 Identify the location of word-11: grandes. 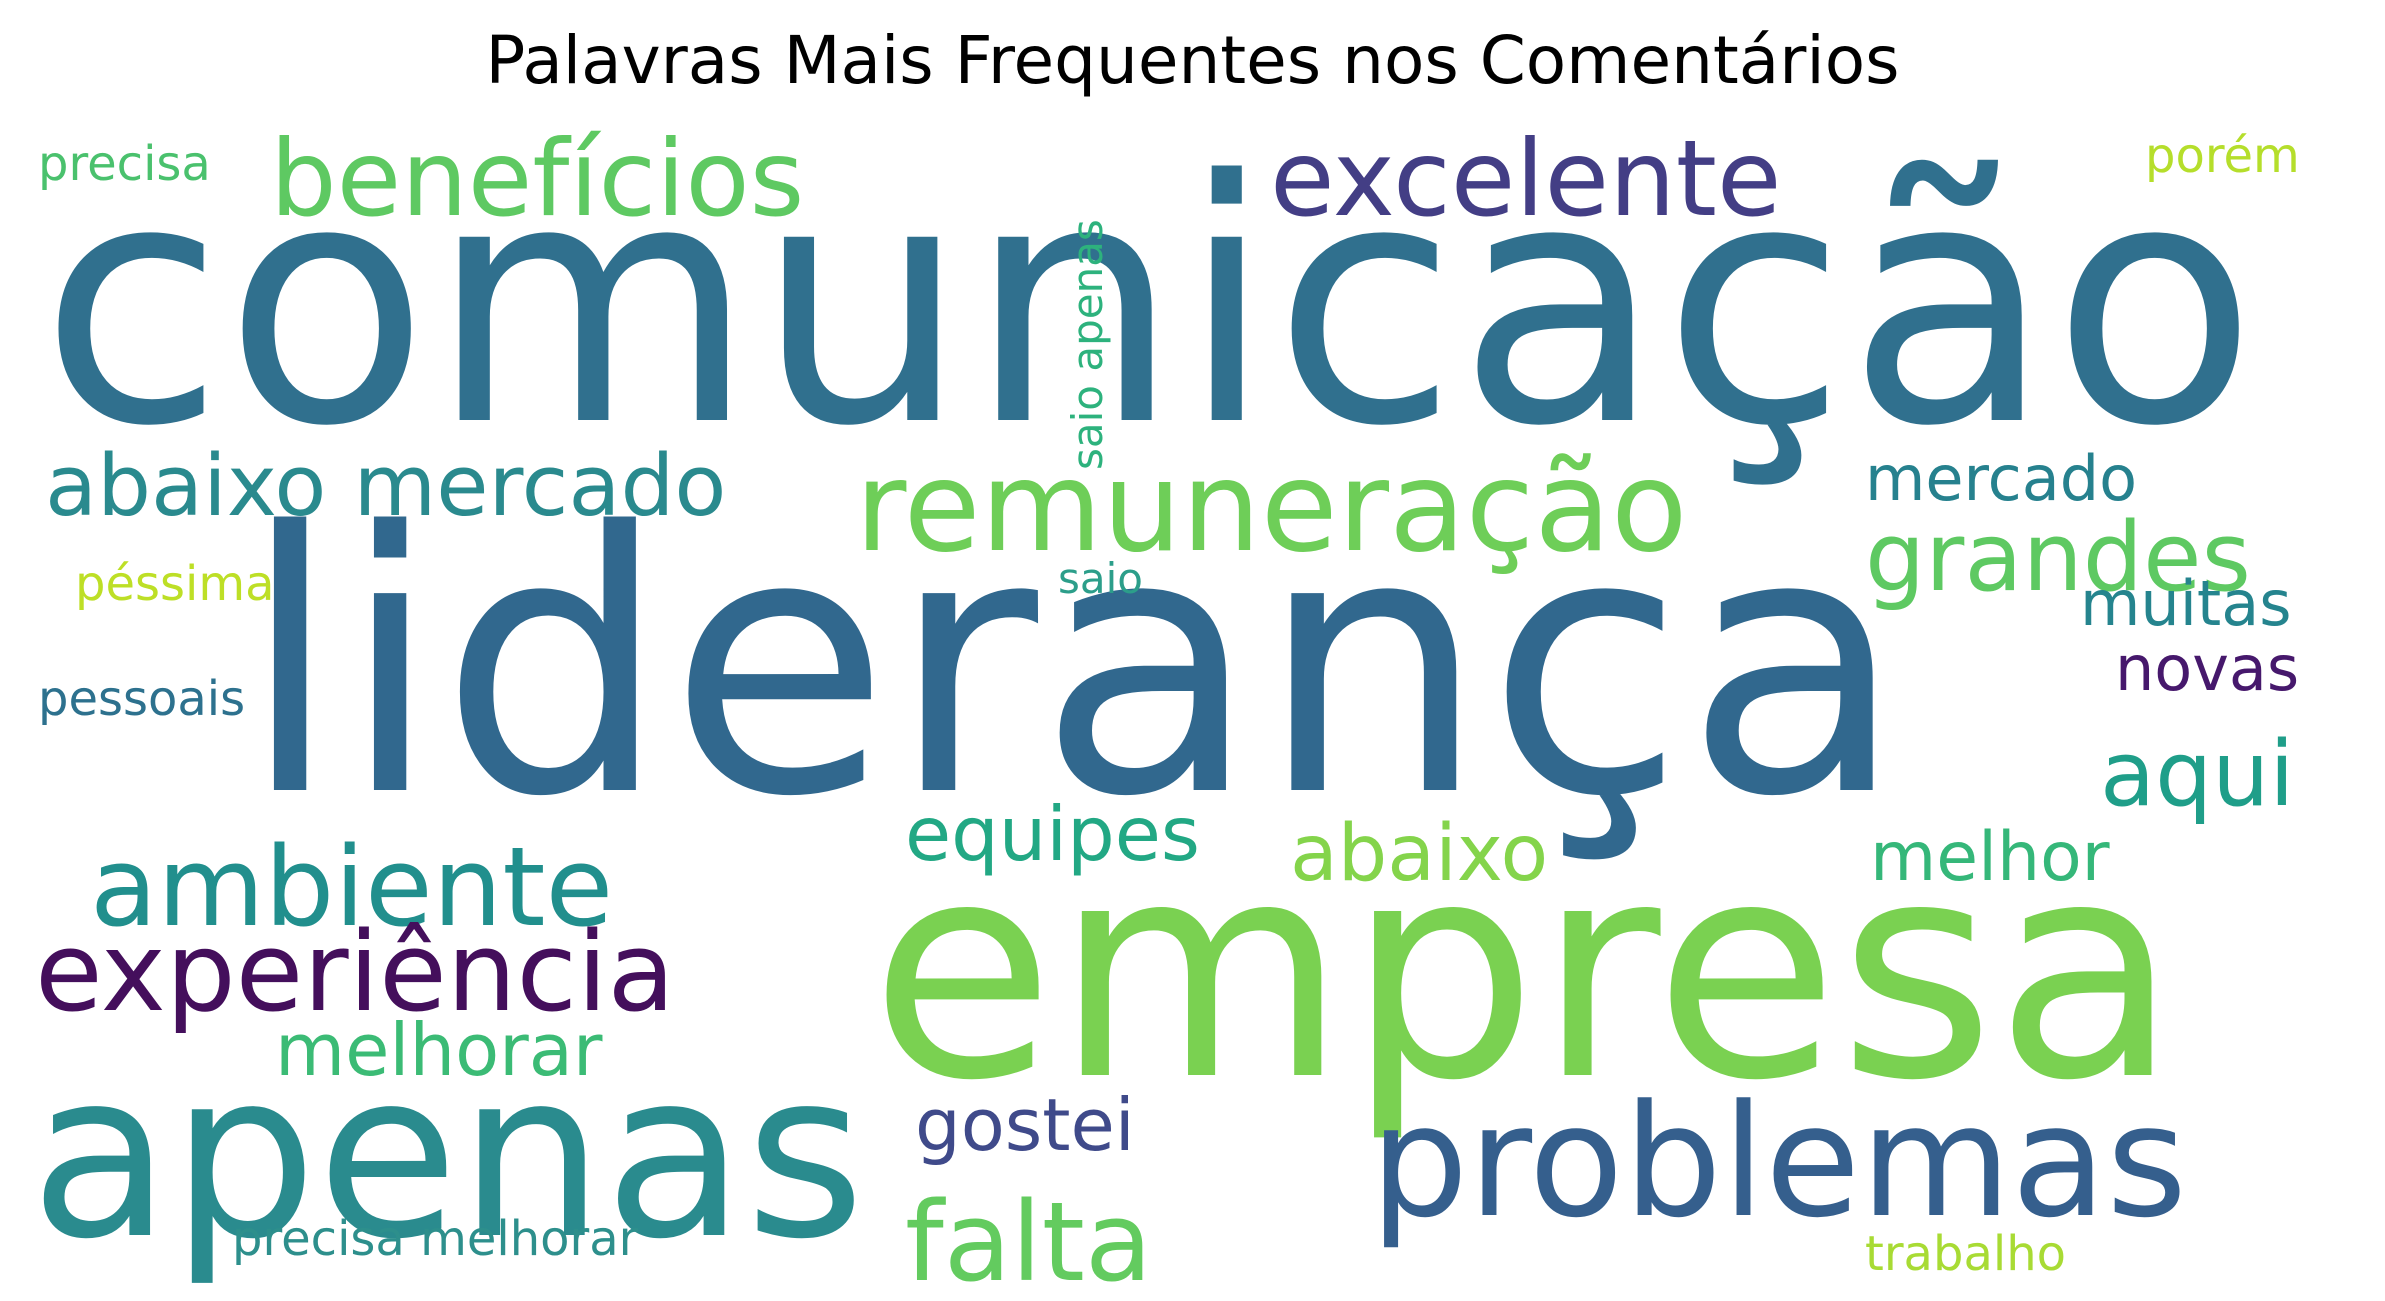
(2058, 558).